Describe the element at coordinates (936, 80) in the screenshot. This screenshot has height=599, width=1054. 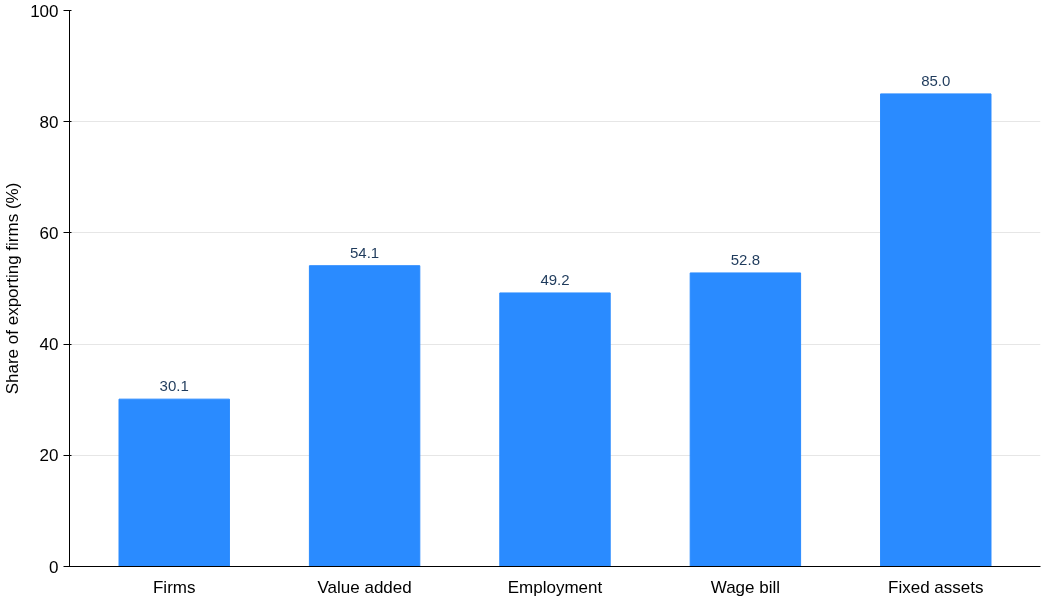
I see `data-label: 85.0` at that location.